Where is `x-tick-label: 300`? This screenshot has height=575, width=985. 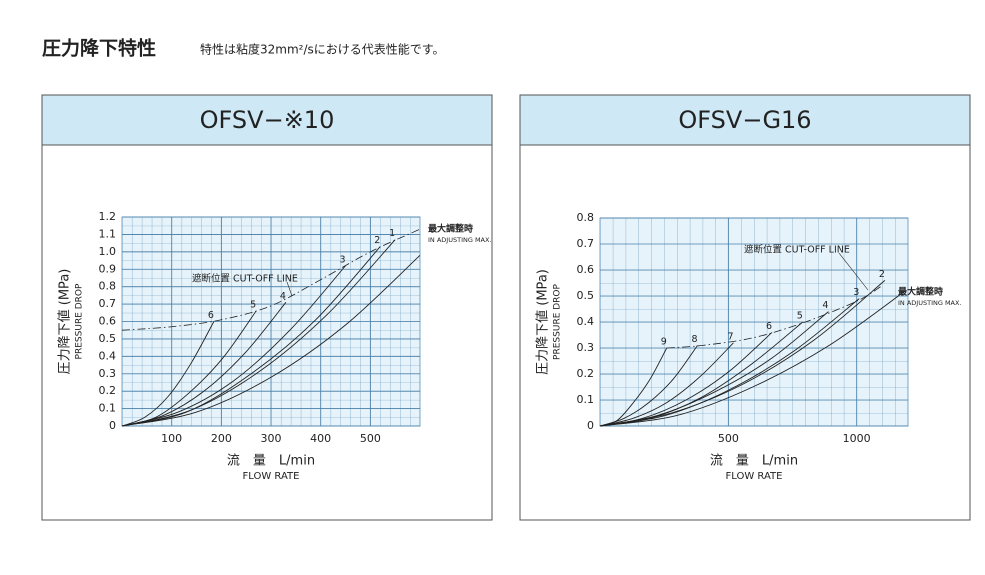 x-tick-label: 300 is located at coordinates (271, 438).